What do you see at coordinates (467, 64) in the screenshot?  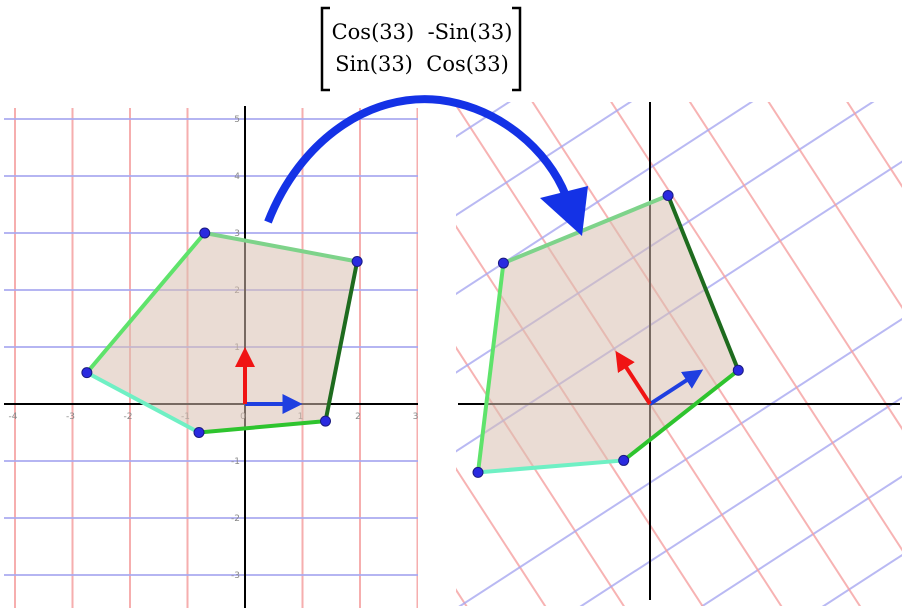 I see `matrix-cell-22: Cos(33)` at bounding box center [467, 64].